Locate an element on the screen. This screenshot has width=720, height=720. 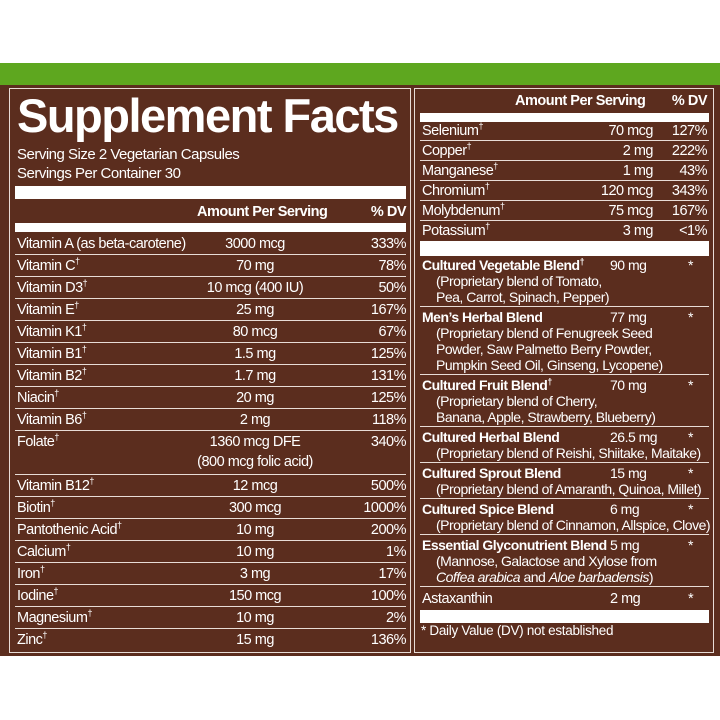
description-line: Pumpkin Seed Oil, Ginseng, Lycopene) is located at coordinates (549, 365).